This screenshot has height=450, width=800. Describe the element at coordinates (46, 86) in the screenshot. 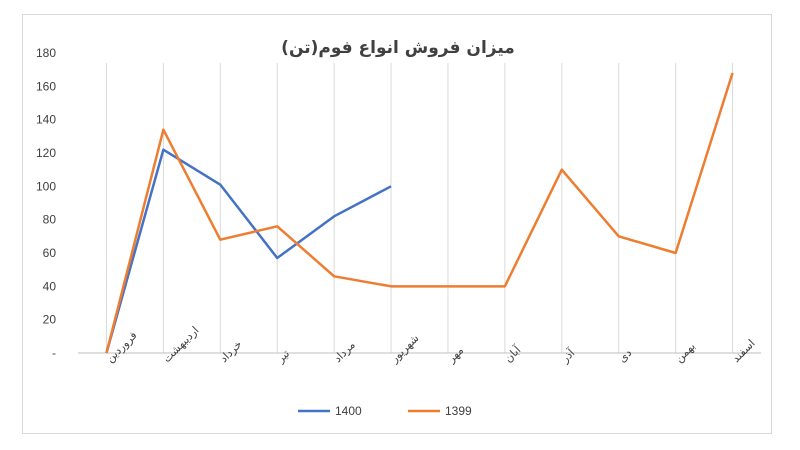

I see `y-tick-label: 160` at that location.